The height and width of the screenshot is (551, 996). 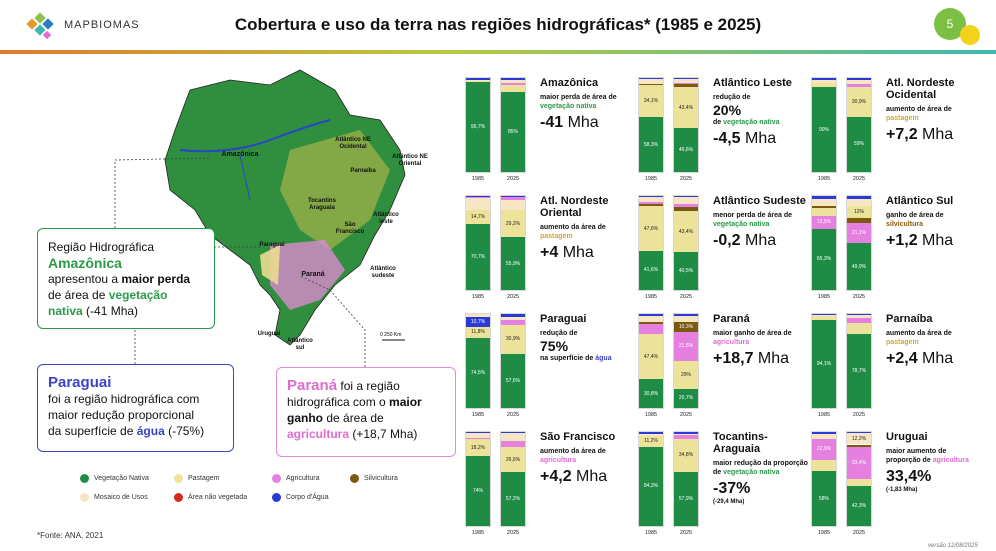 What do you see at coordinates (70, 535) in the screenshot?
I see `source-note: *Fonte: ANA, 2021` at bounding box center [70, 535].